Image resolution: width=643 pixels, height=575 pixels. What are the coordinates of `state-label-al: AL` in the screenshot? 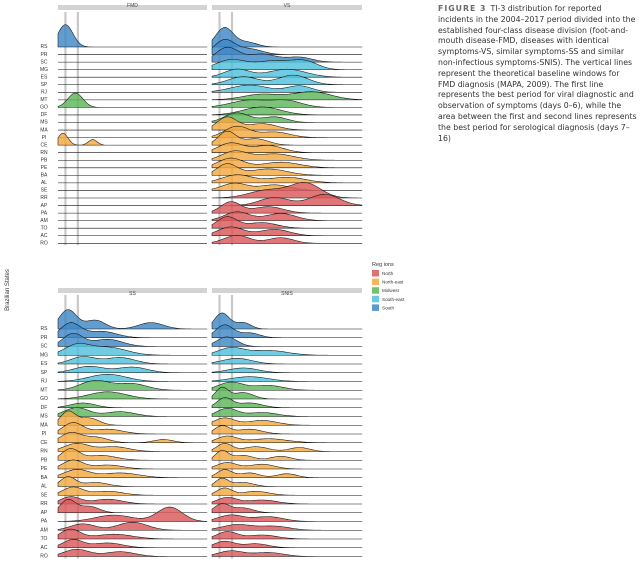 It's located at (44, 487).